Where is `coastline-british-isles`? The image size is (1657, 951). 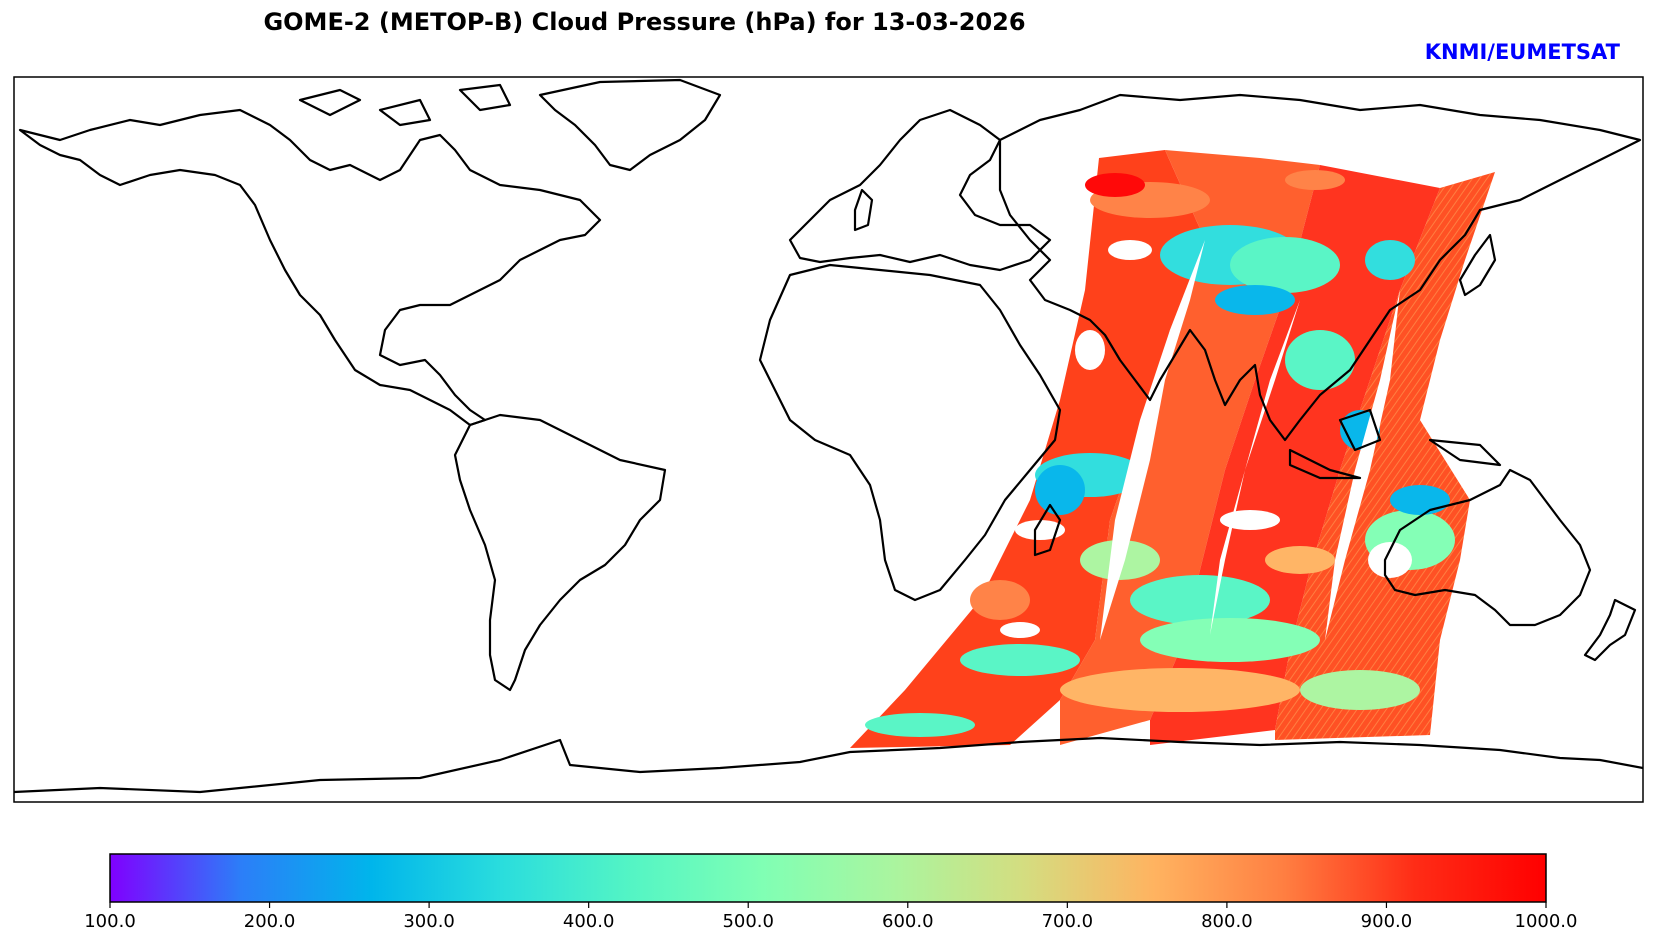 coastline-british-isles is located at coordinates (863, 210).